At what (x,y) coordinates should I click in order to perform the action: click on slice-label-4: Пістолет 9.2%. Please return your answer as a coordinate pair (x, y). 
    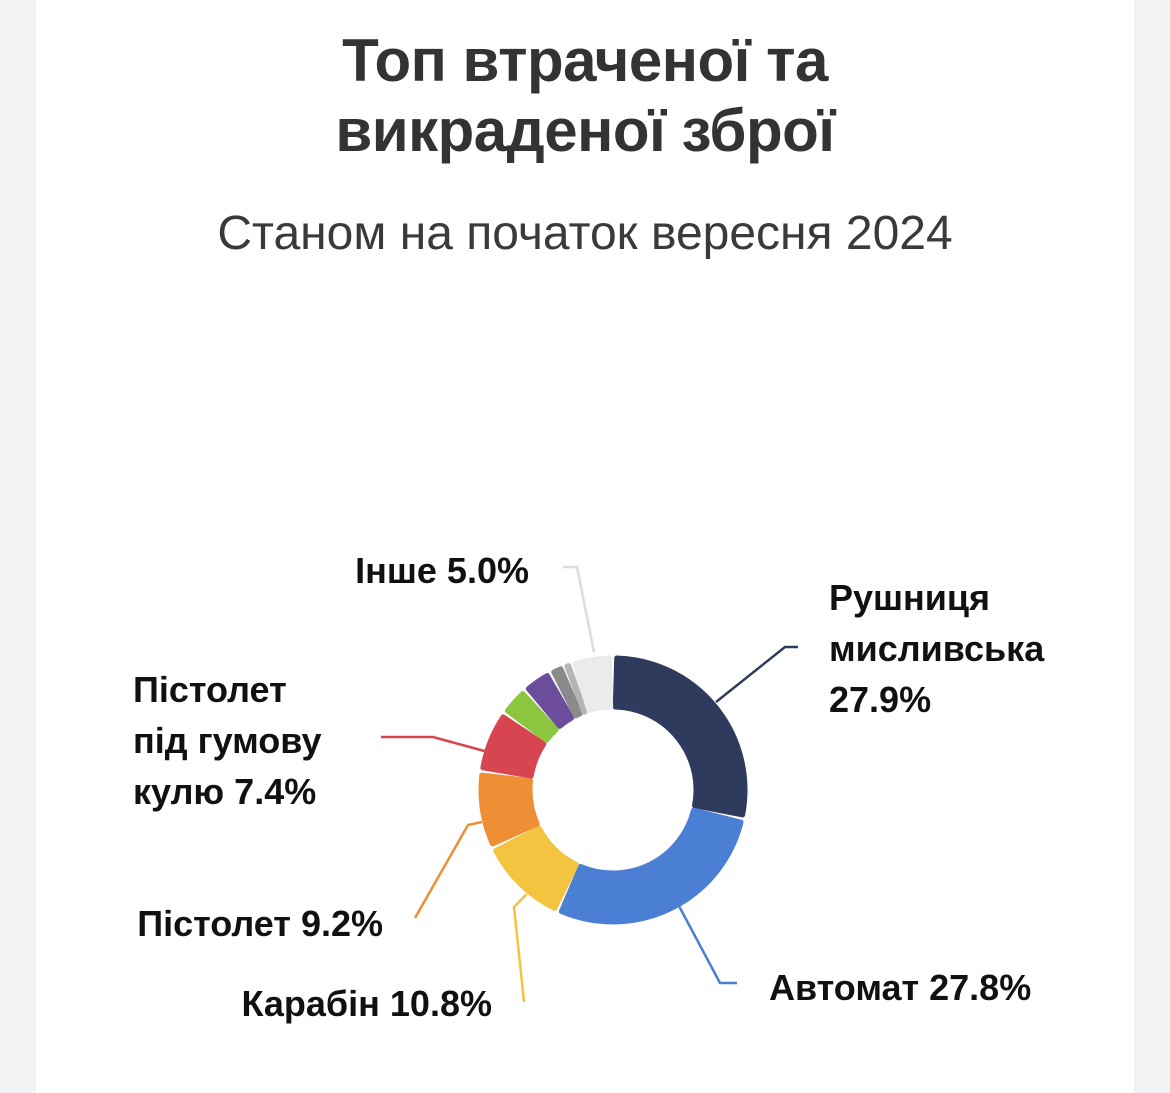
    Looking at the image, I should click on (260, 923).